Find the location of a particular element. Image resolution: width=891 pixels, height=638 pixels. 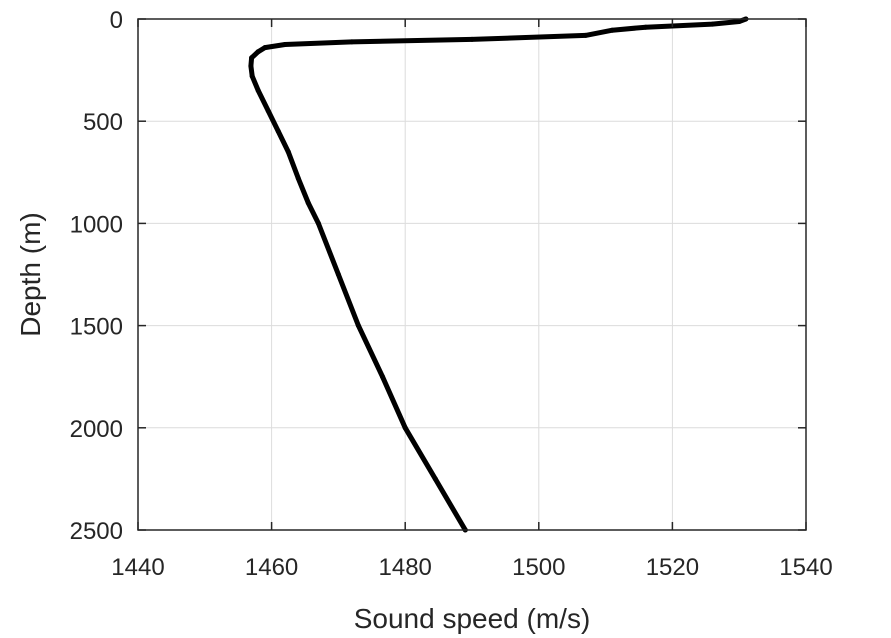

y-tick-label: 1000 is located at coordinates (96, 224).